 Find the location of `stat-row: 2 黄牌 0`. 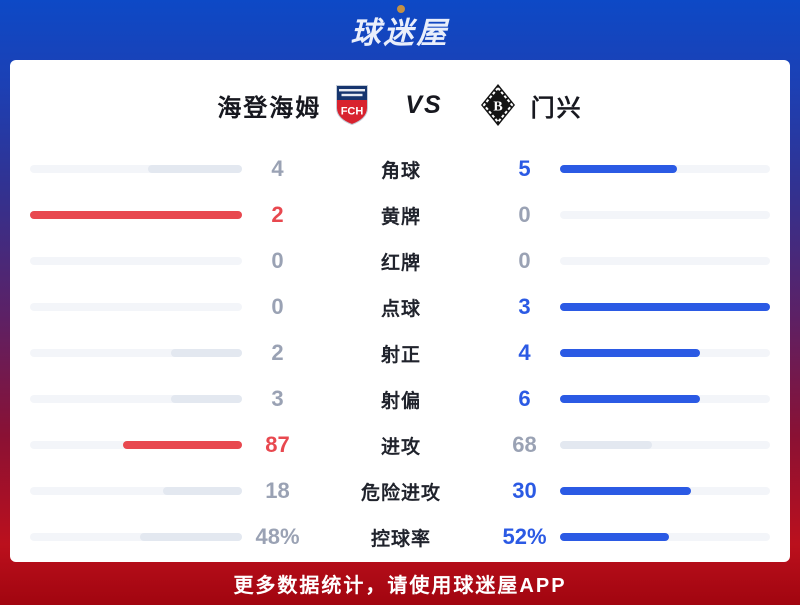

stat-row: 2 黄牌 0 is located at coordinates (400, 215).